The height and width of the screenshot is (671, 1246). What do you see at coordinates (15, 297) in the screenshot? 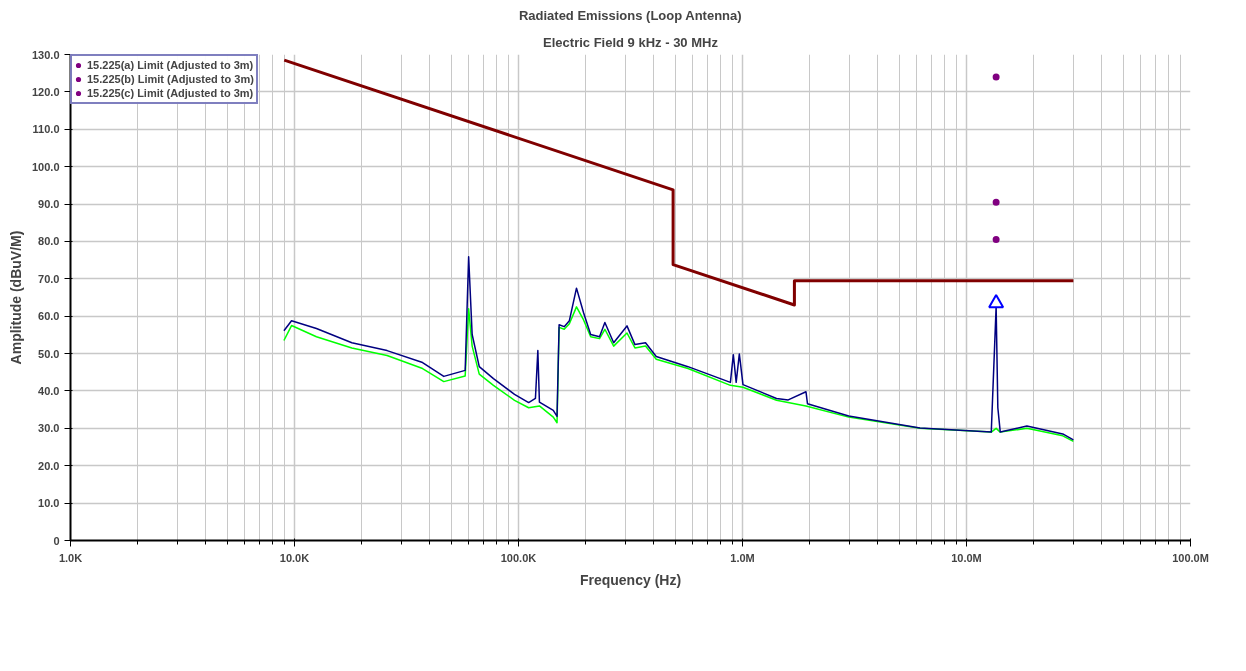
I see `y-axis-title: Amplitude (dBuV/M)` at bounding box center [15, 297].